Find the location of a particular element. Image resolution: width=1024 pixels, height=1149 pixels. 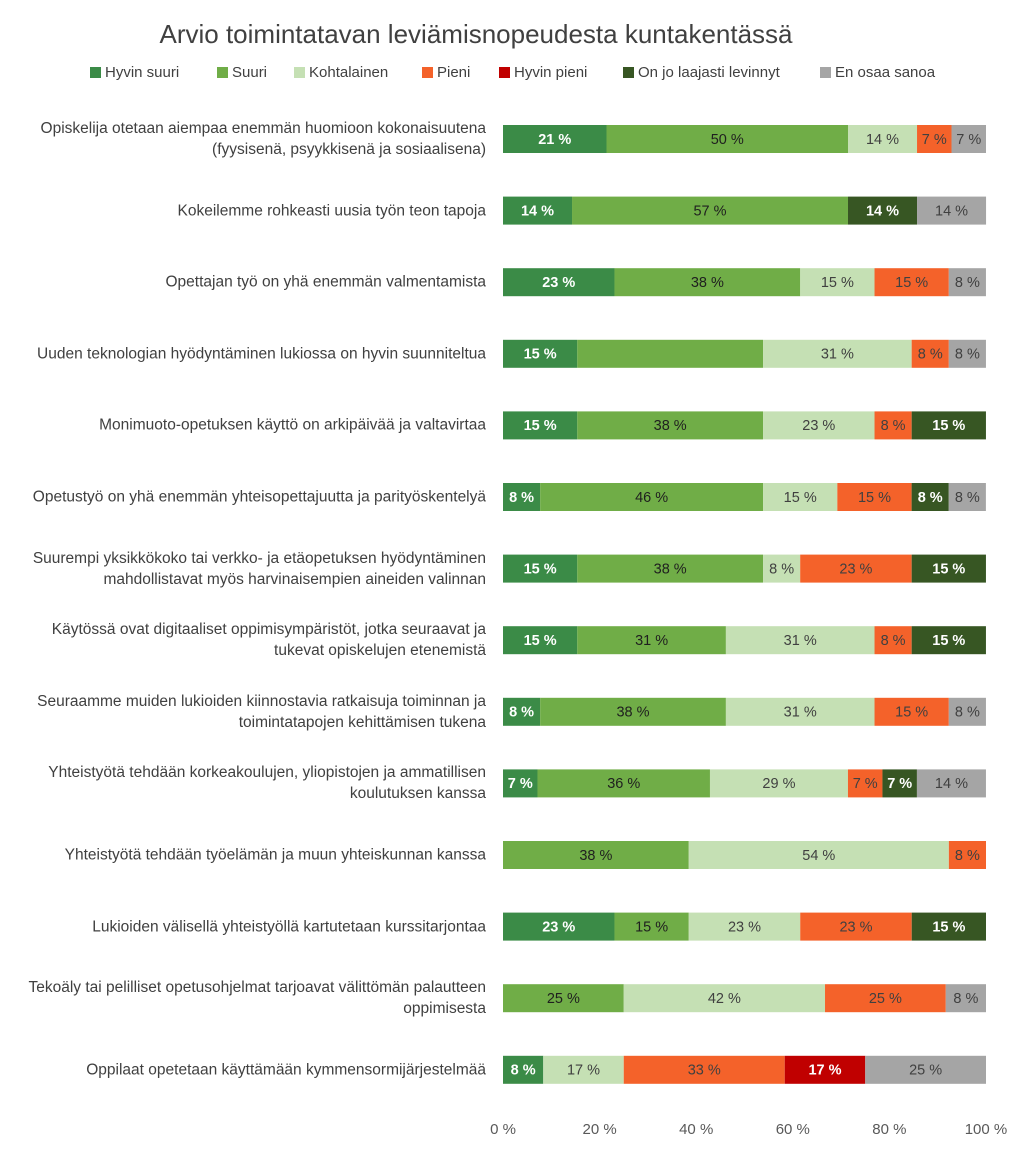

x-tick-label: 40 % is located at coordinates (696, 1129).